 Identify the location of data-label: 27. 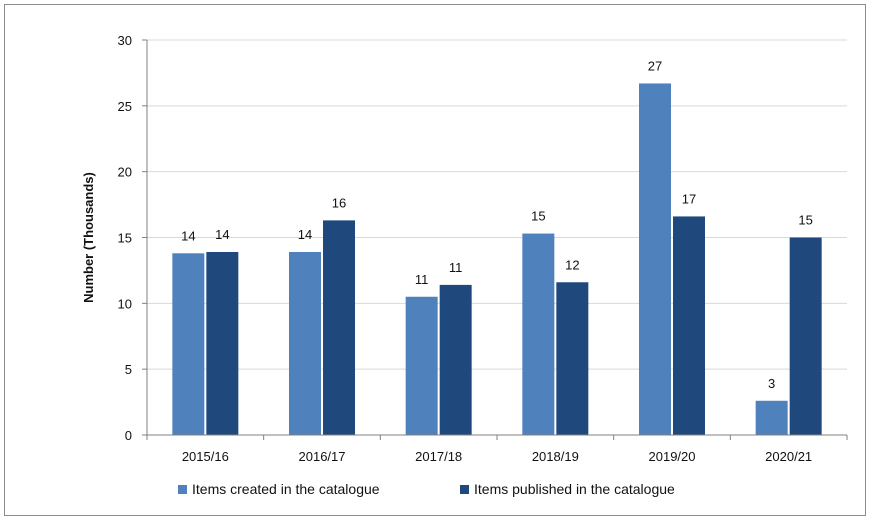
(655, 65).